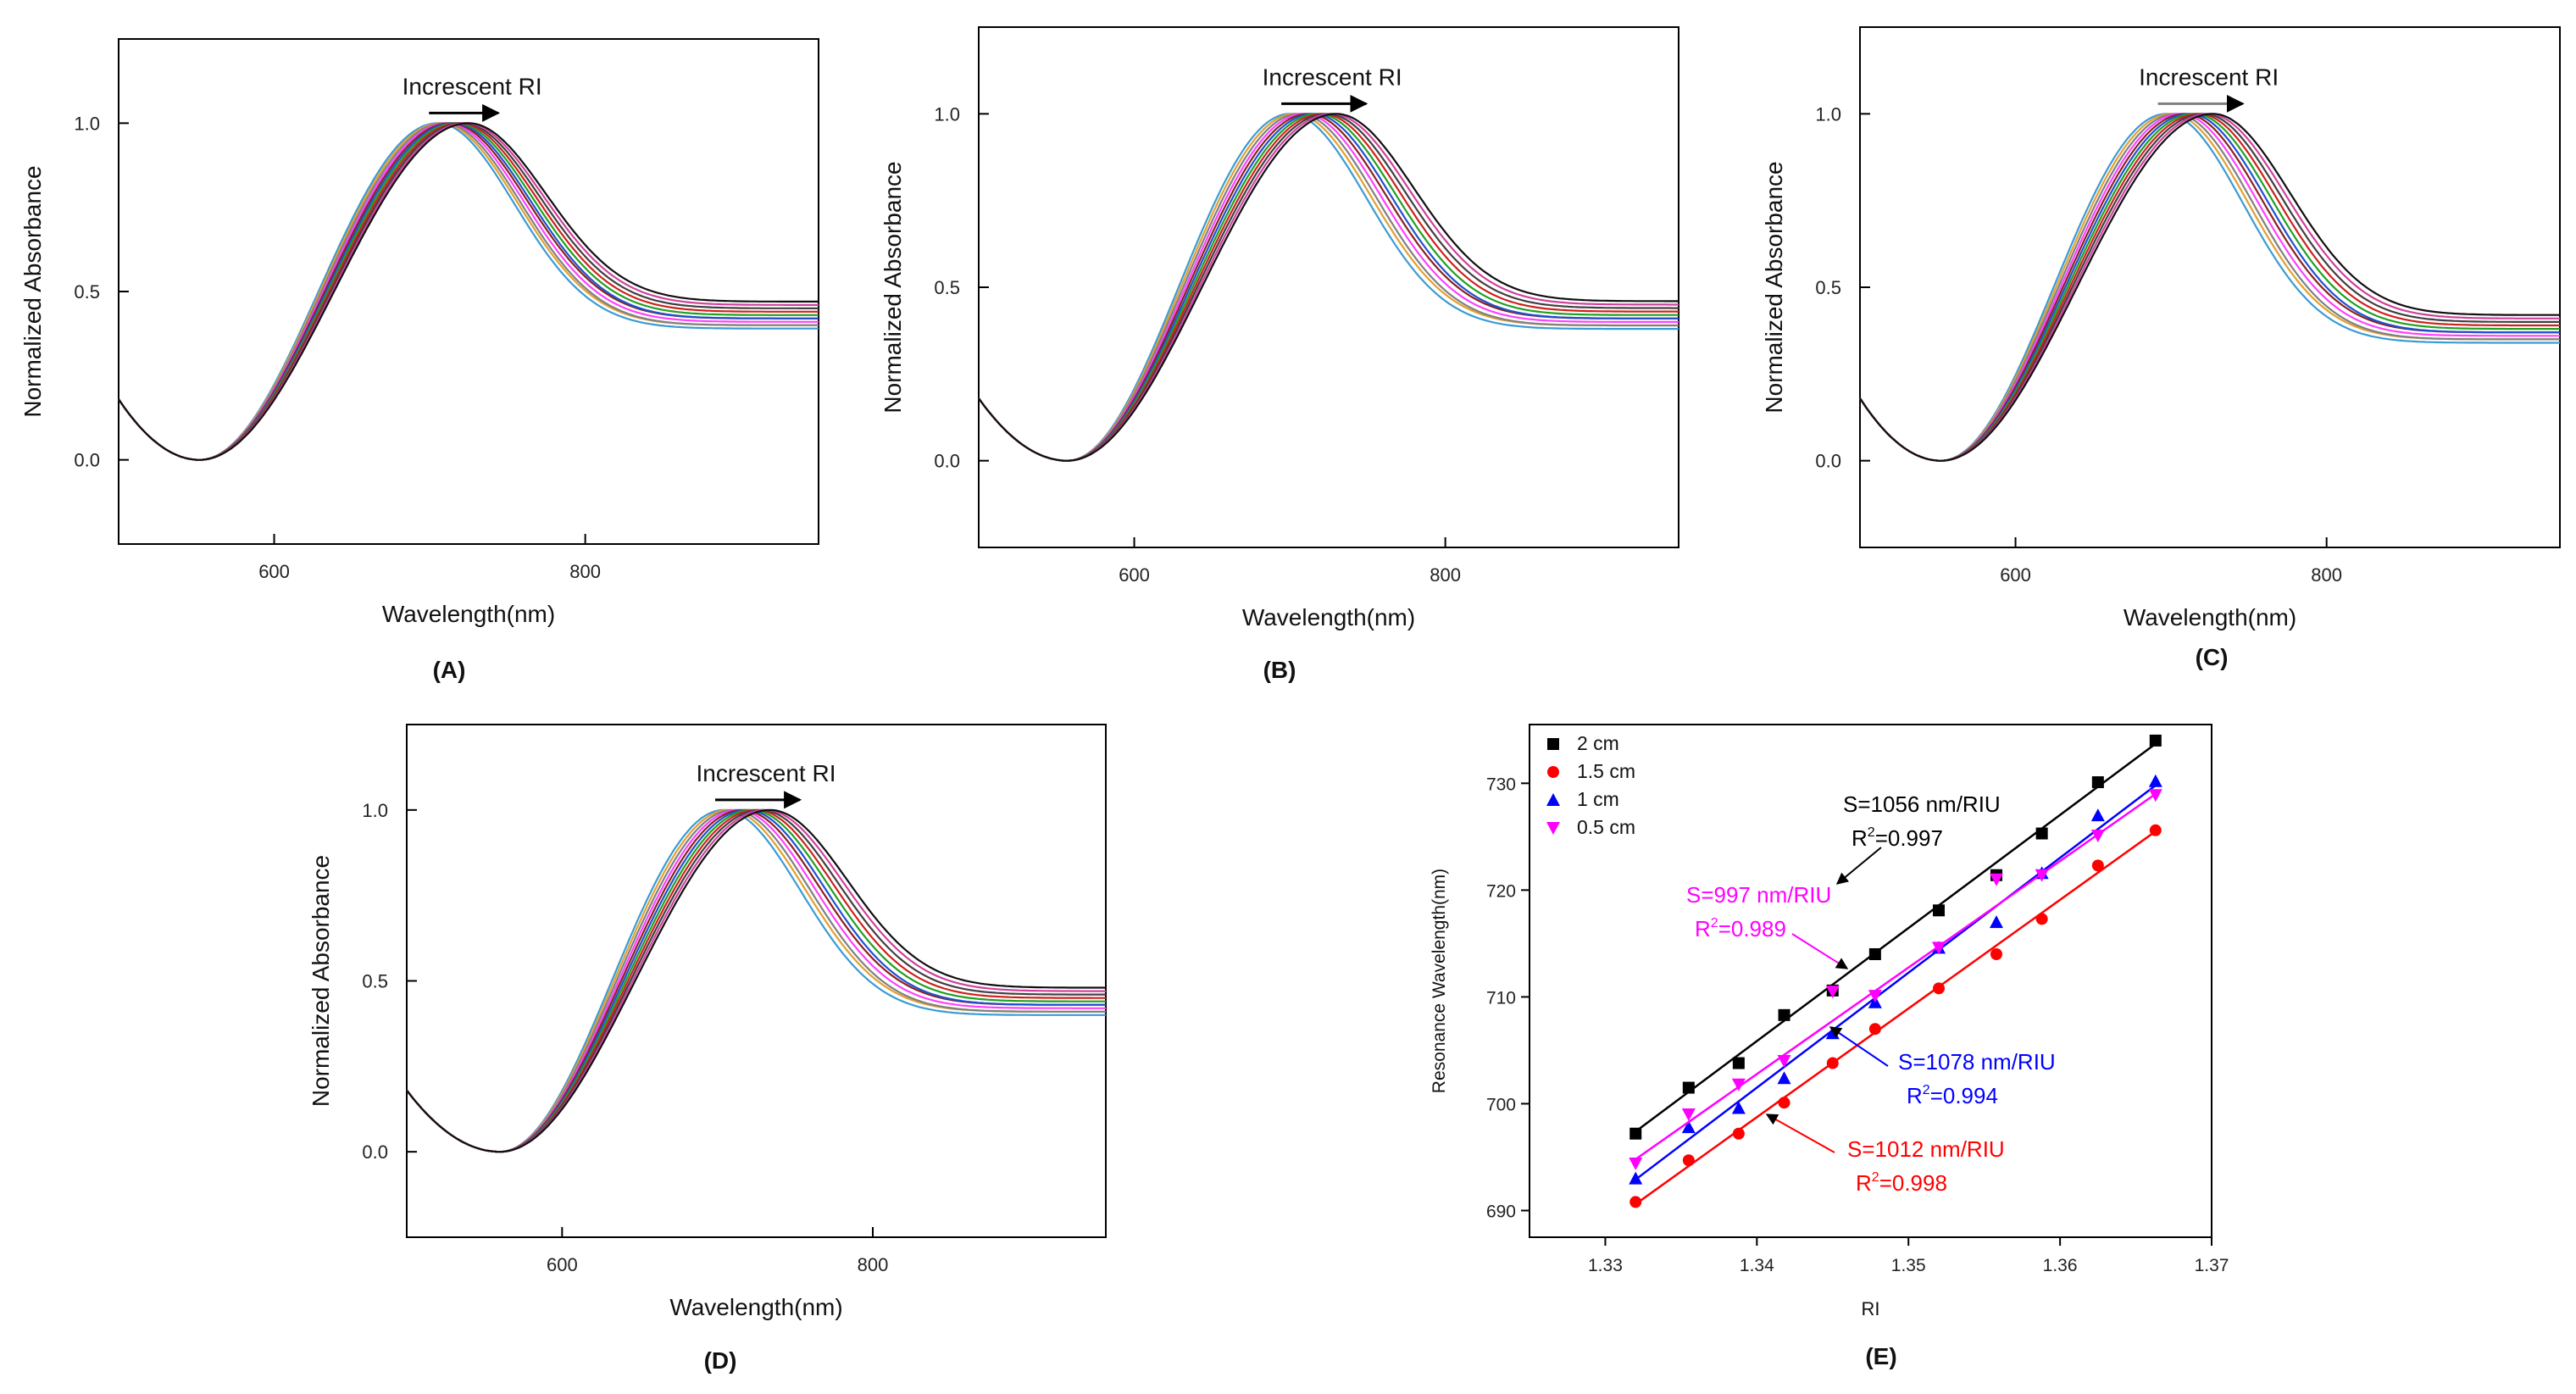  What do you see at coordinates (2212, 657) in the screenshot?
I see `panel-label: (C)` at bounding box center [2212, 657].